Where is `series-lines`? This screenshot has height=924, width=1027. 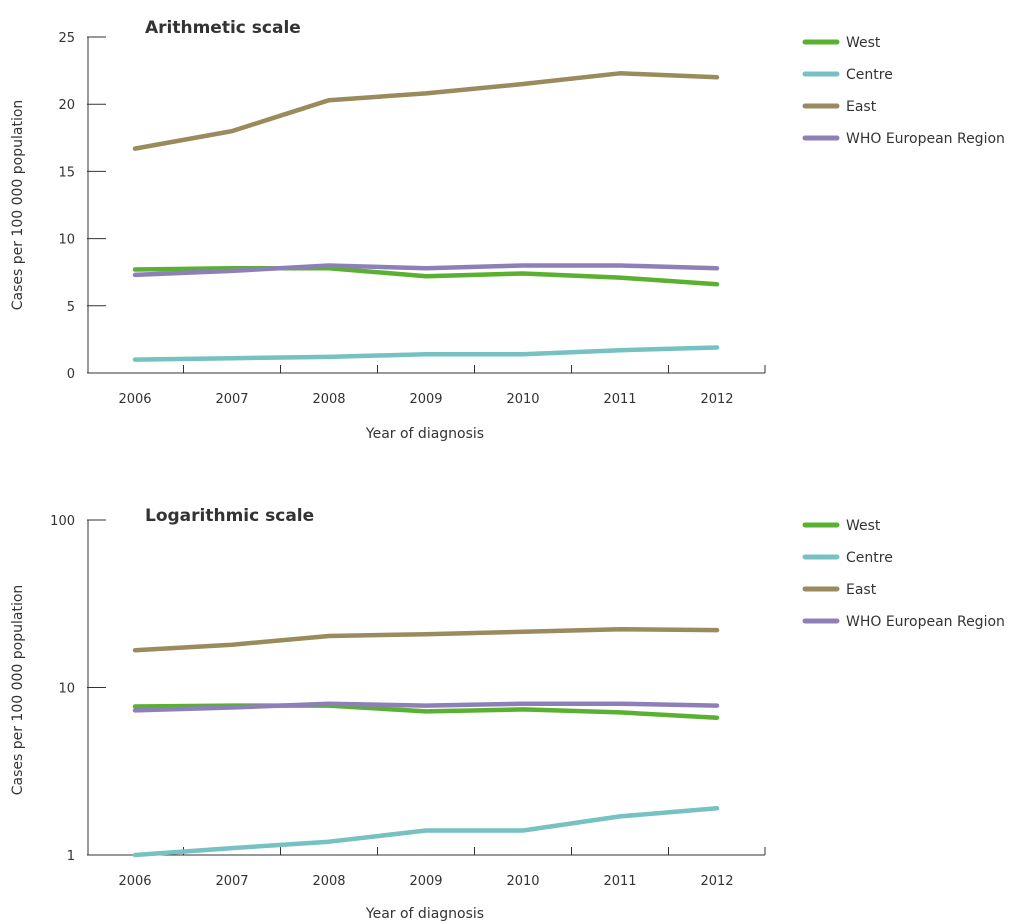
series-lines is located at coordinates (426, 742).